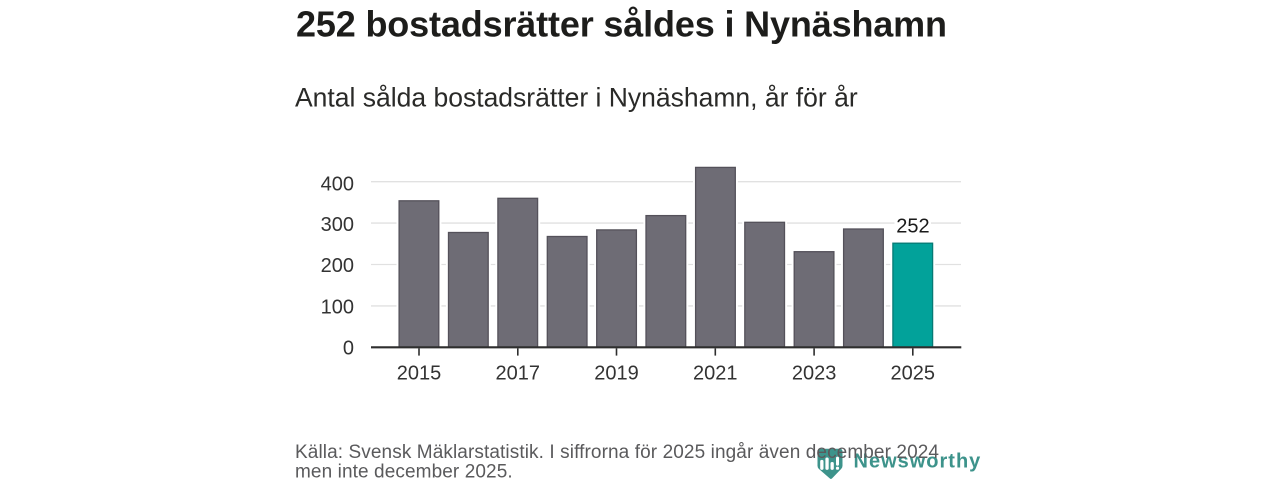 This screenshot has height=485, width=1280. Describe the element at coordinates (348, 348) in the screenshot. I see `svg-text: 0` at that location.